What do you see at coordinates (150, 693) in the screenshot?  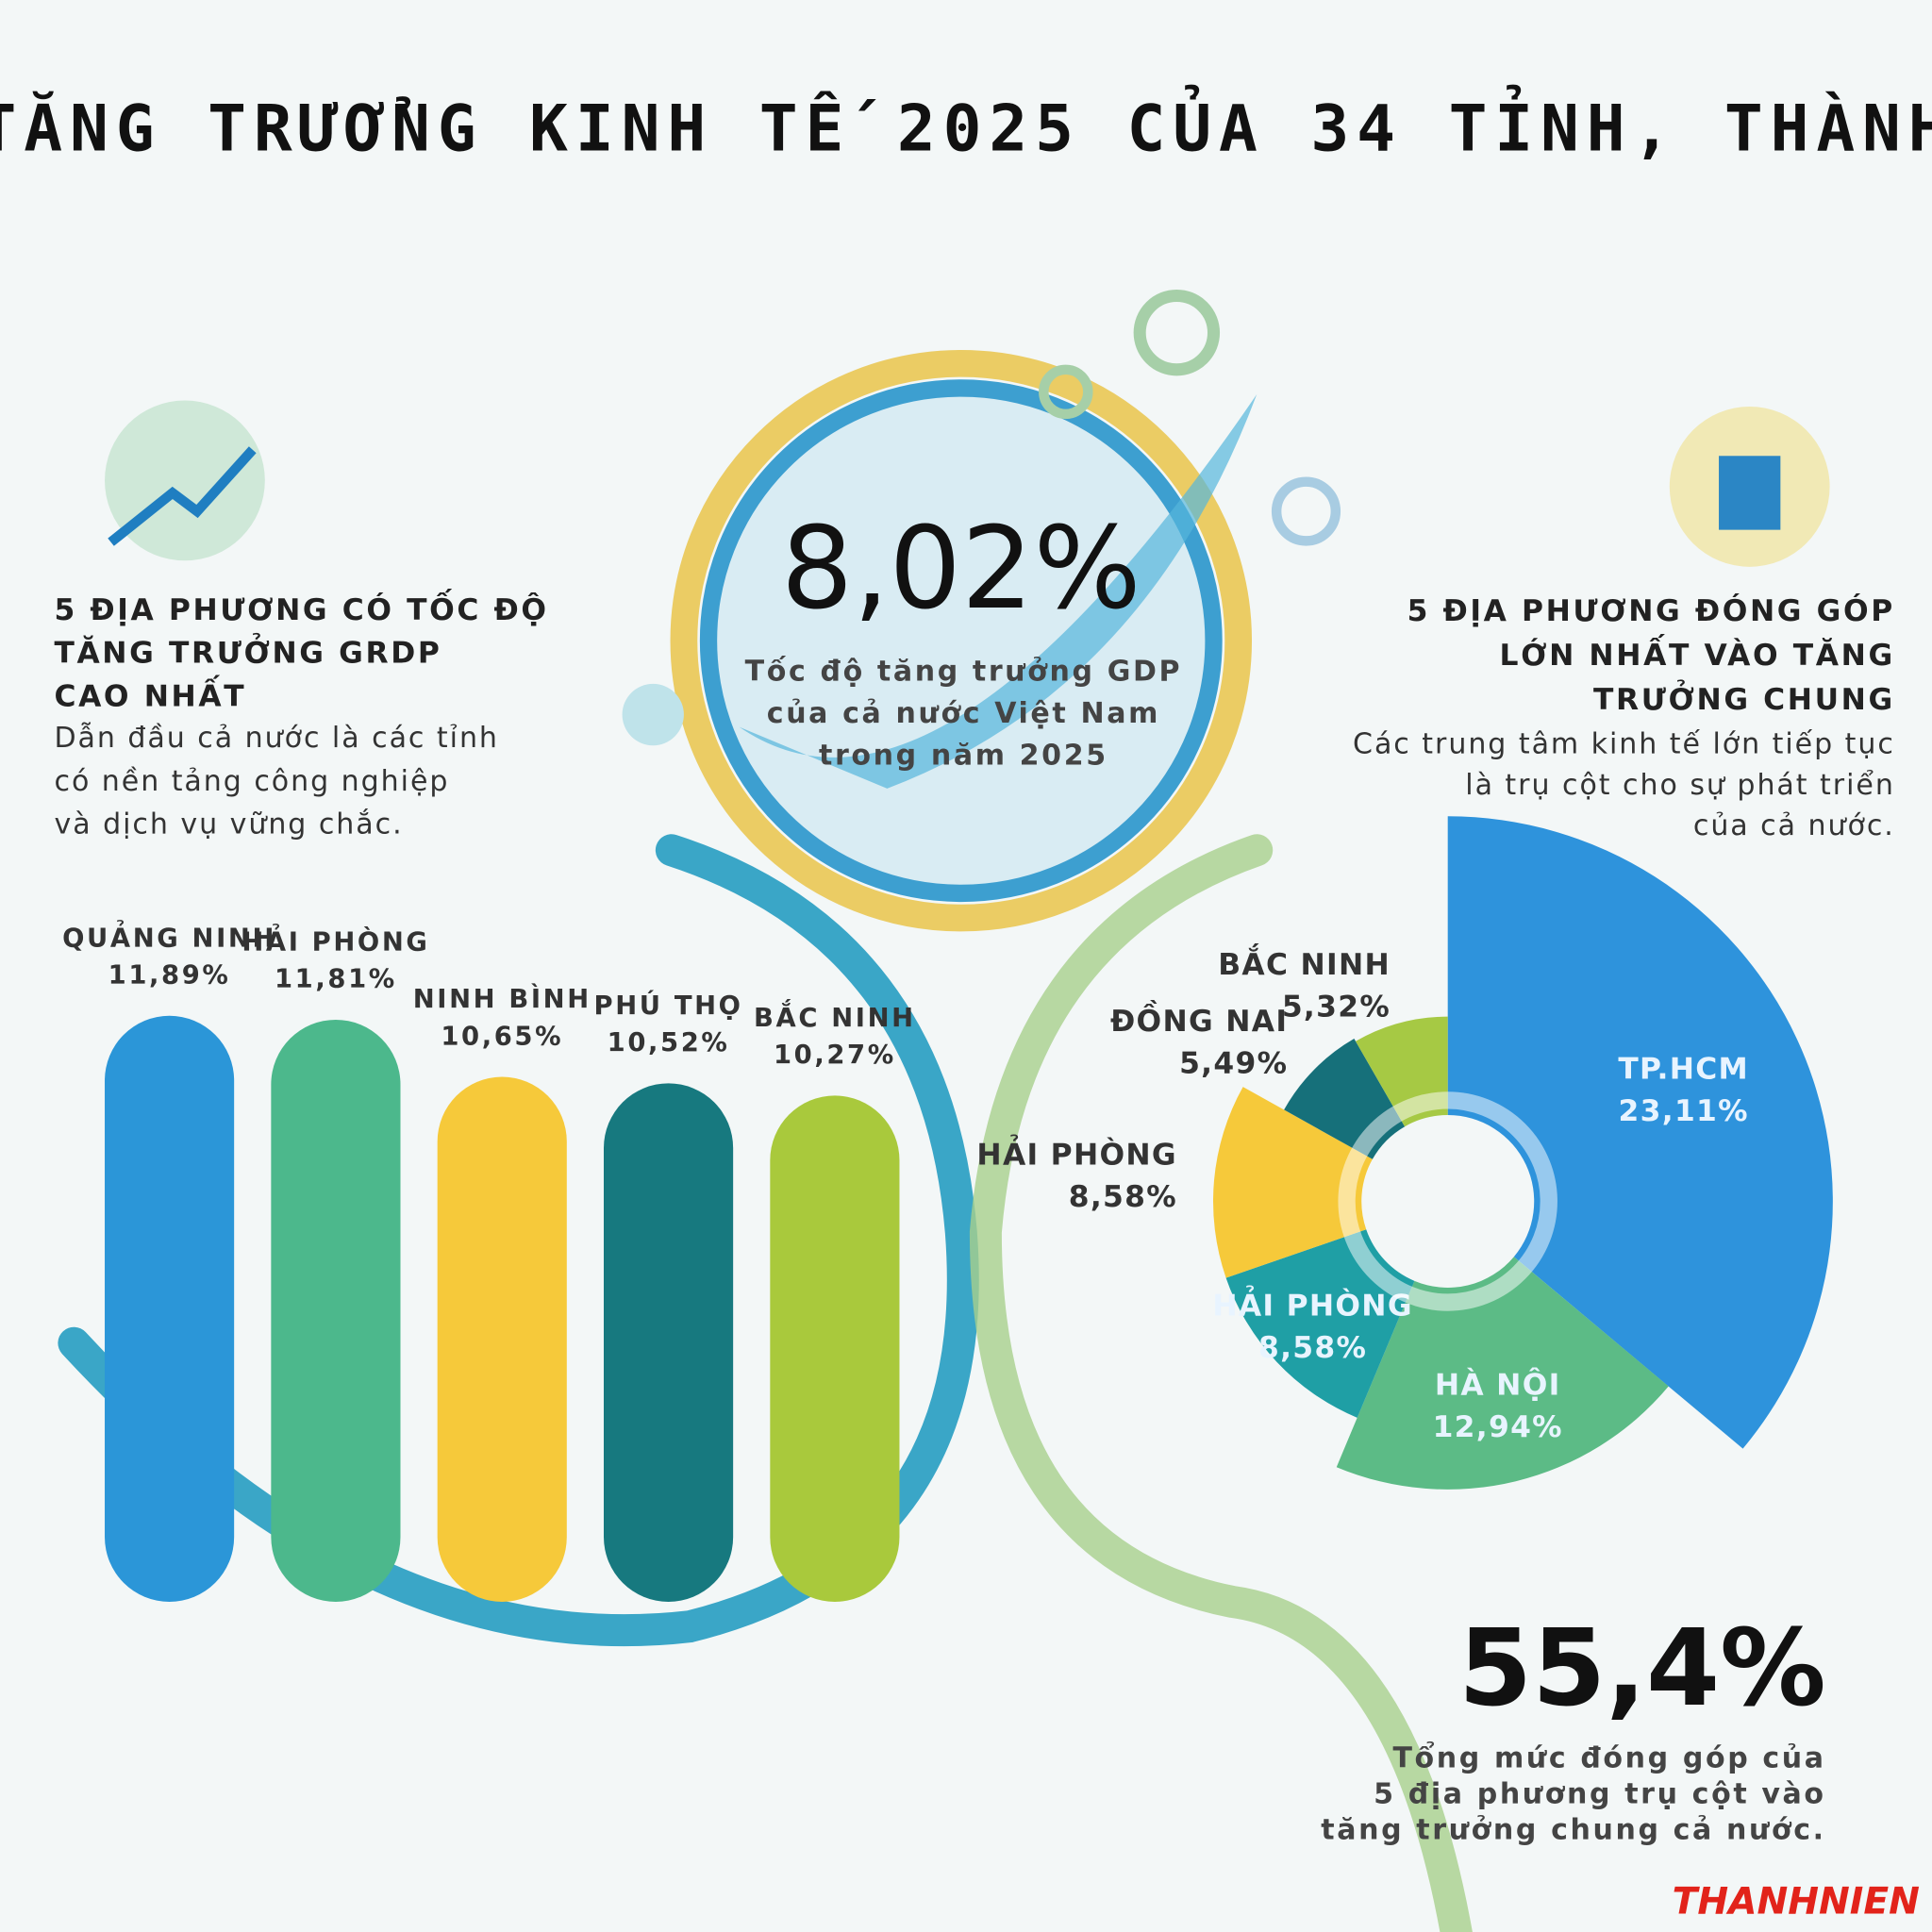 I see `text-line: CAO NHẤT` at bounding box center [150, 693].